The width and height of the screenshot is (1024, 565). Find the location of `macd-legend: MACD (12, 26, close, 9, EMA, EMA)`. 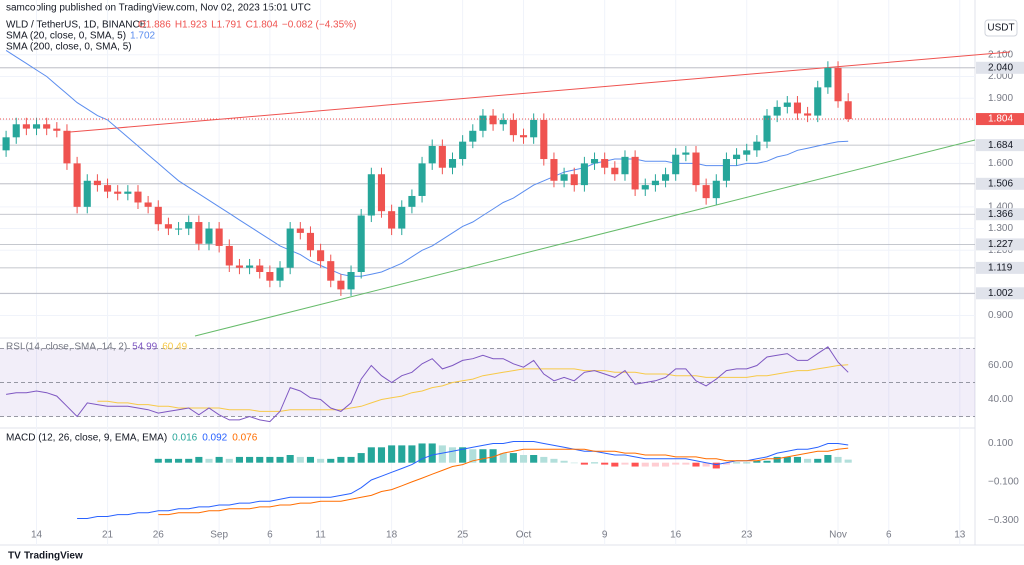

macd-legend: MACD (12, 26, close, 9, EMA, EMA) is located at coordinates (86, 438).